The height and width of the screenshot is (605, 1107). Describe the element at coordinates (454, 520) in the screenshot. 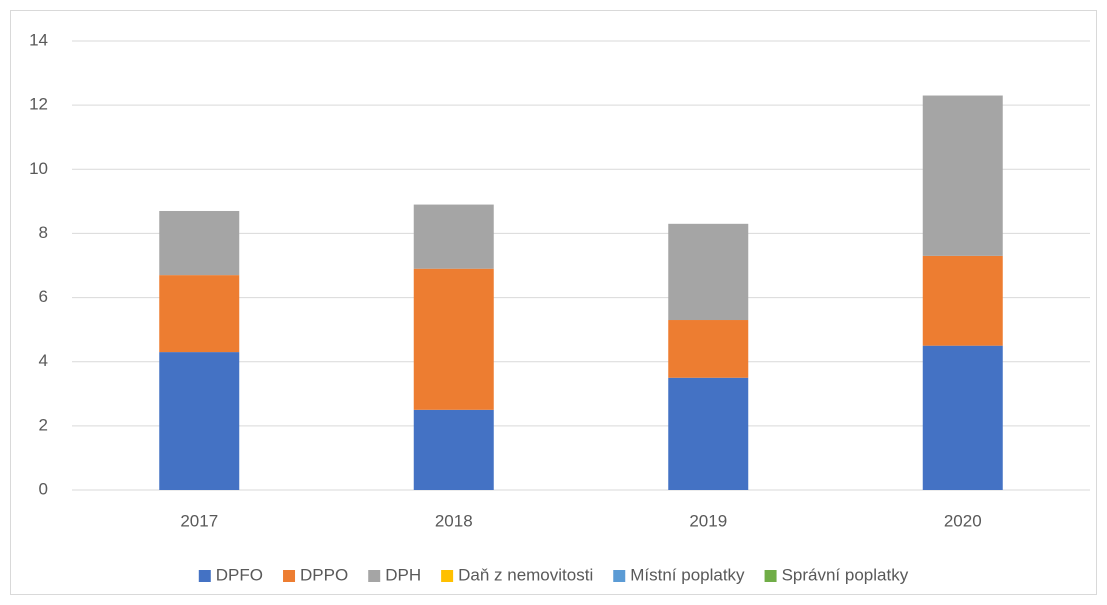

I see `x-tick-label: 2018` at that location.